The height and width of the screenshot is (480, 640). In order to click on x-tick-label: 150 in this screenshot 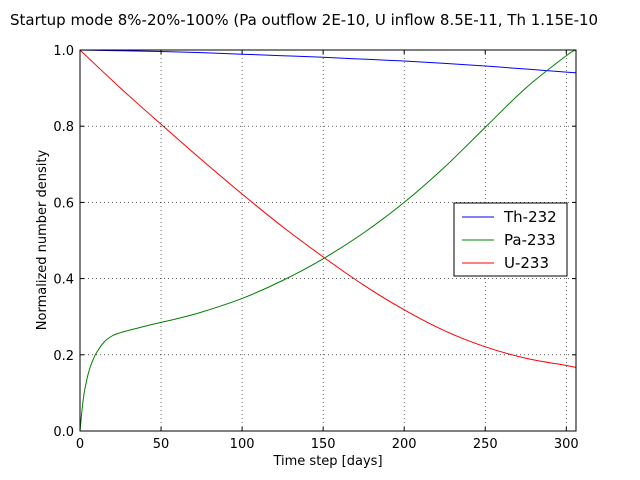, I will do `click(323, 444)`.